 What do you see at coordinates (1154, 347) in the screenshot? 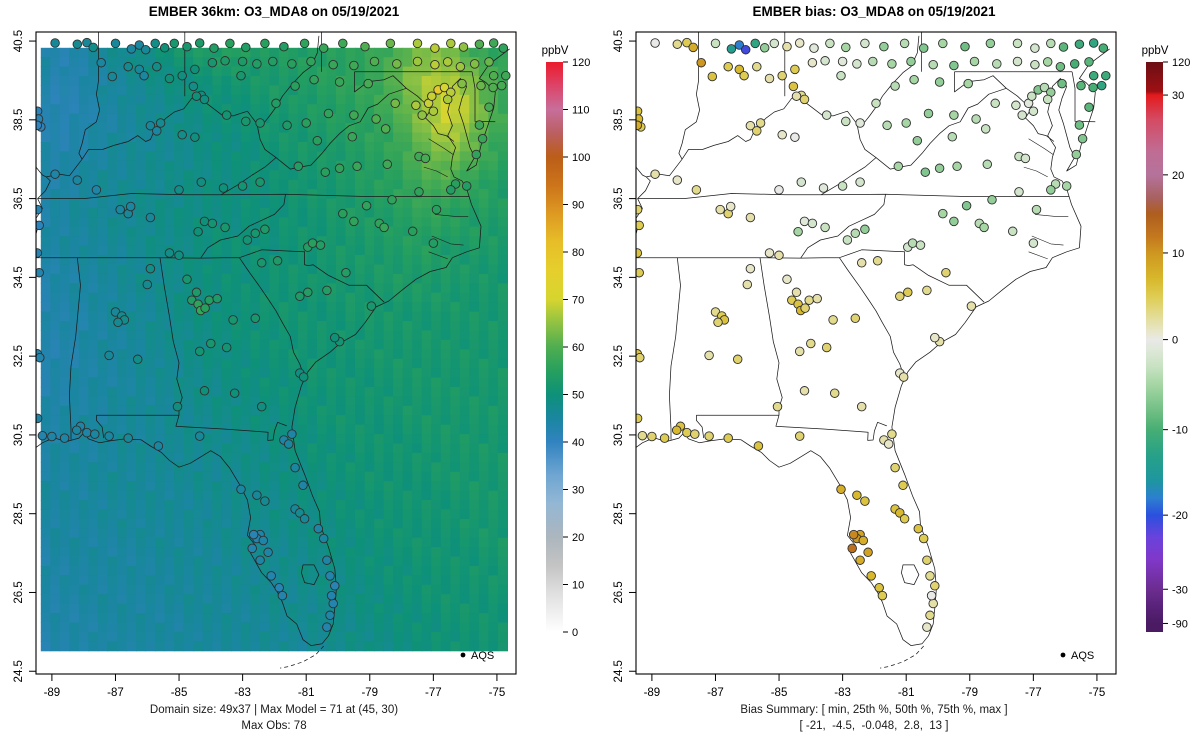
I see `colorbar` at bounding box center [1154, 347].